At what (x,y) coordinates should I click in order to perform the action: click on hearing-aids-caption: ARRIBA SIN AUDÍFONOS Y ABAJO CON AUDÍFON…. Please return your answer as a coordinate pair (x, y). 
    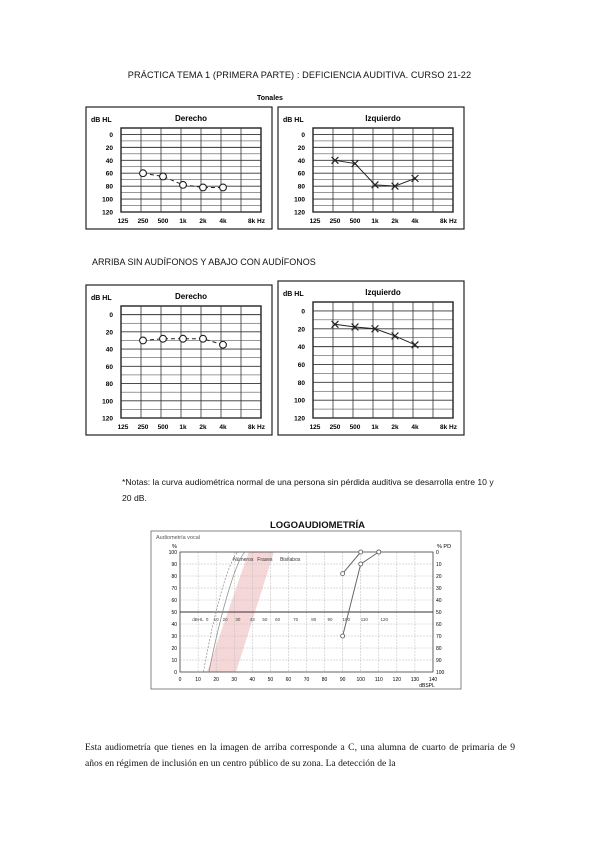
    Looking at the image, I should click on (204, 262).